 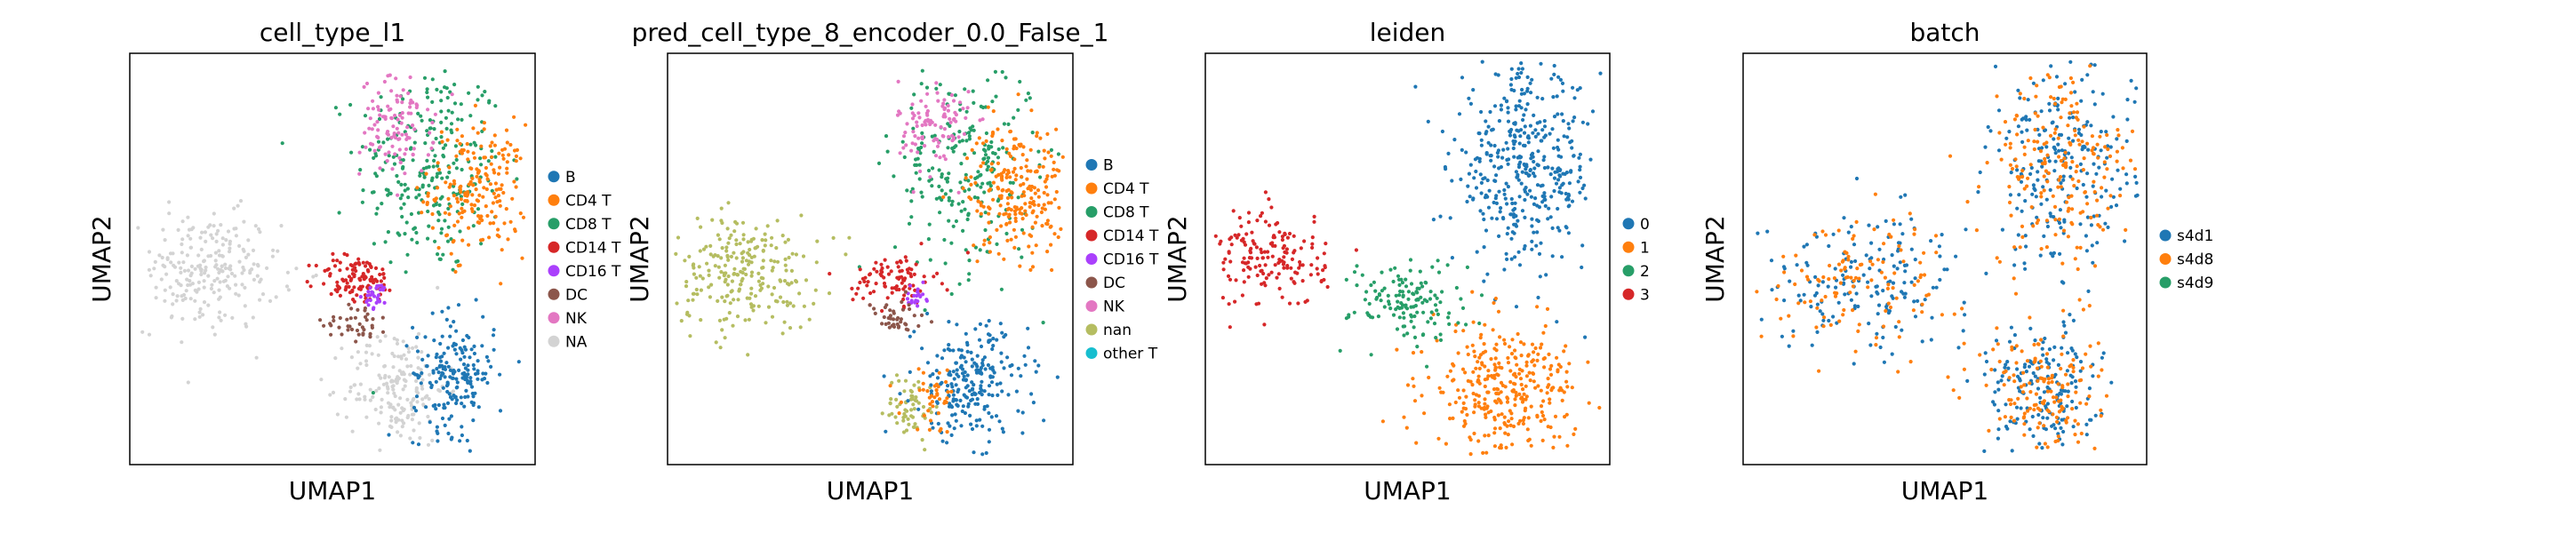 I want to click on legend-marker, so click(x=554, y=294).